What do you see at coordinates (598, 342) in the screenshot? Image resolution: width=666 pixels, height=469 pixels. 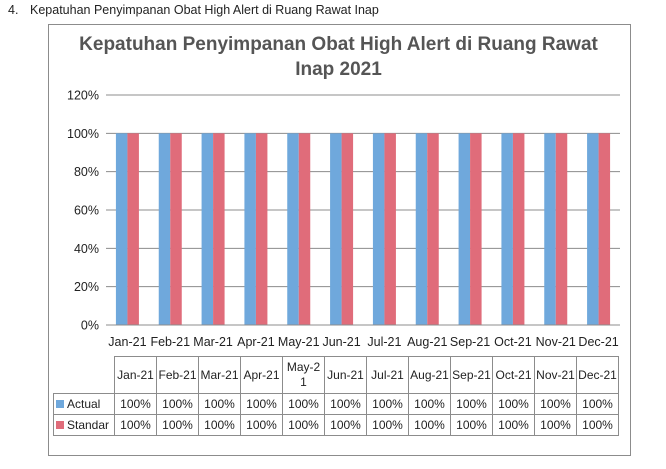 I see `x-tick-label: Dec-21` at bounding box center [598, 342].